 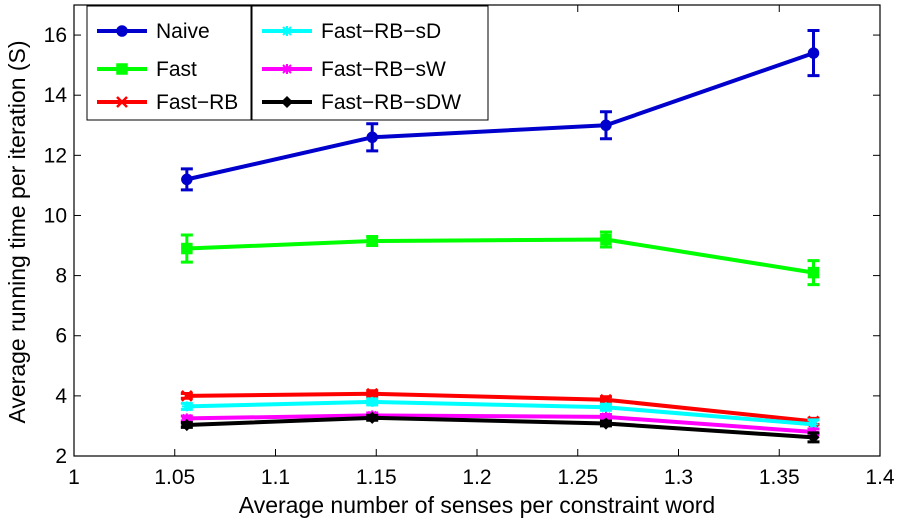 I want to click on x-tick-label: 1.35, so click(x=779, y=477).